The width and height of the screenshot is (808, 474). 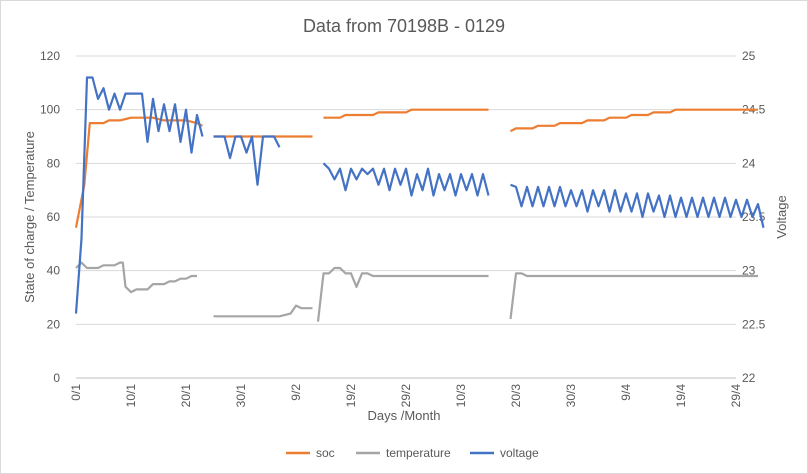 I want to click on x-tick-label: 19/4, so click(x=681, y=396).